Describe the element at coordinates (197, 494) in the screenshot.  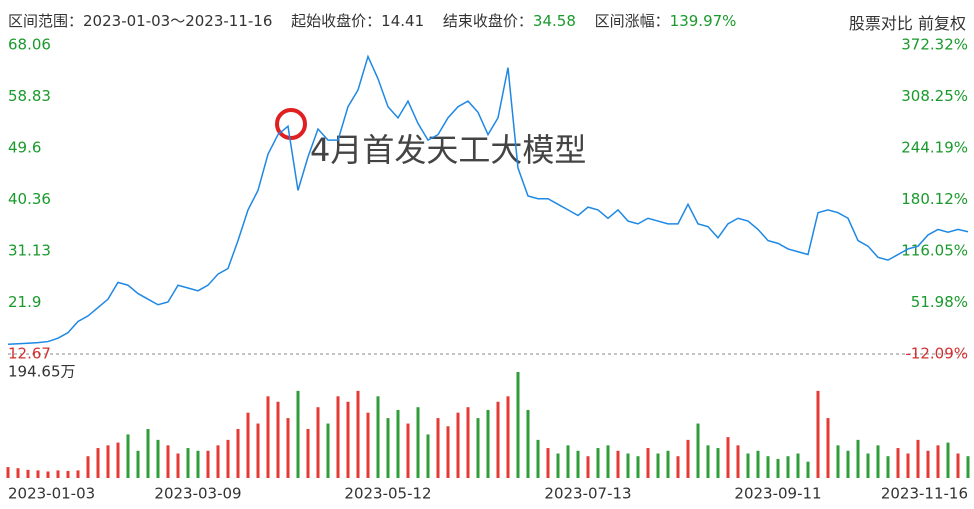
I see `x-tick-label: 2023-03-09` at that location.